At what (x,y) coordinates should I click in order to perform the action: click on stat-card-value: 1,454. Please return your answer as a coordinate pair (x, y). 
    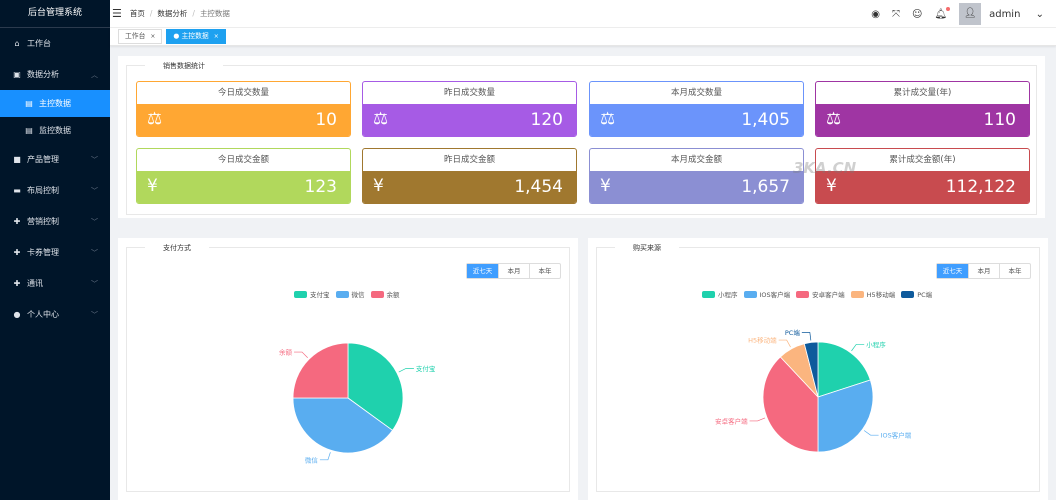
    Looking at the image, I should click on (538, 187).